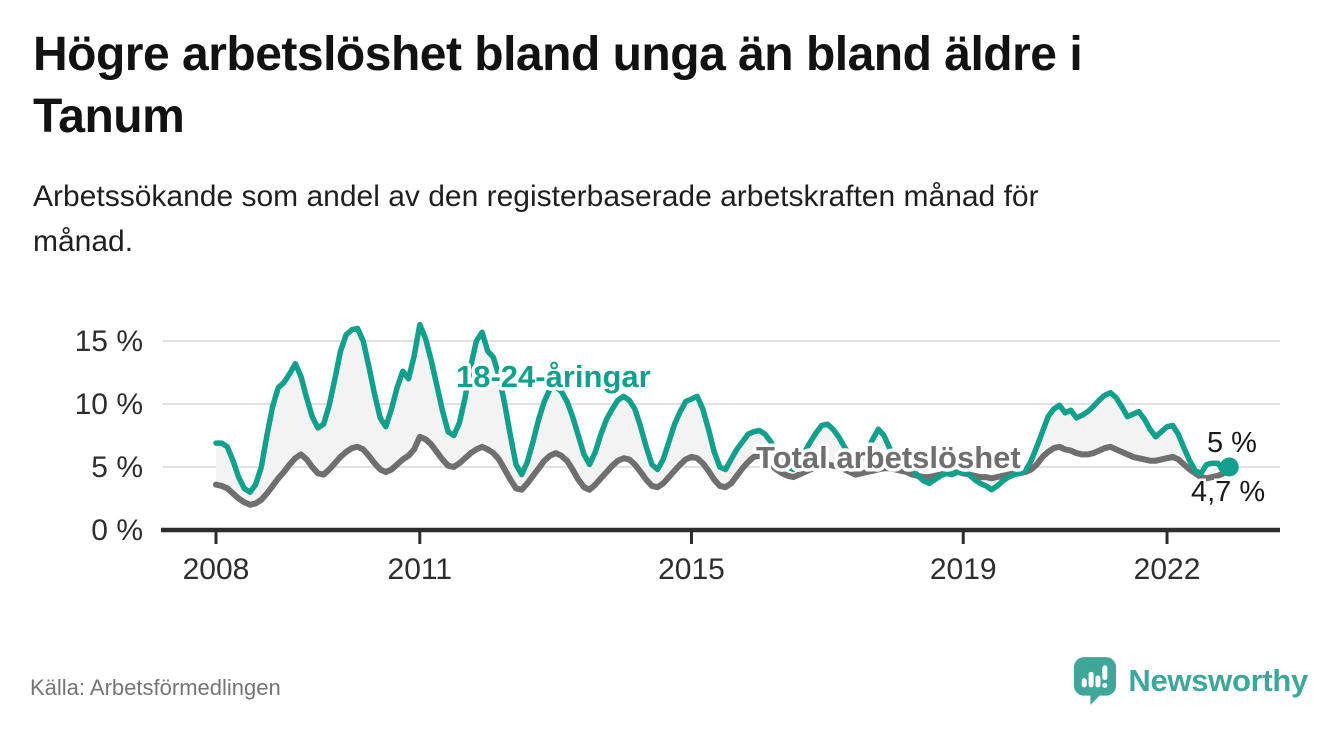 Image resolution: width=1340 pixels, height=734 pixels. I want to click on x-tick-label-2022: 2022, so click(1167, 569).